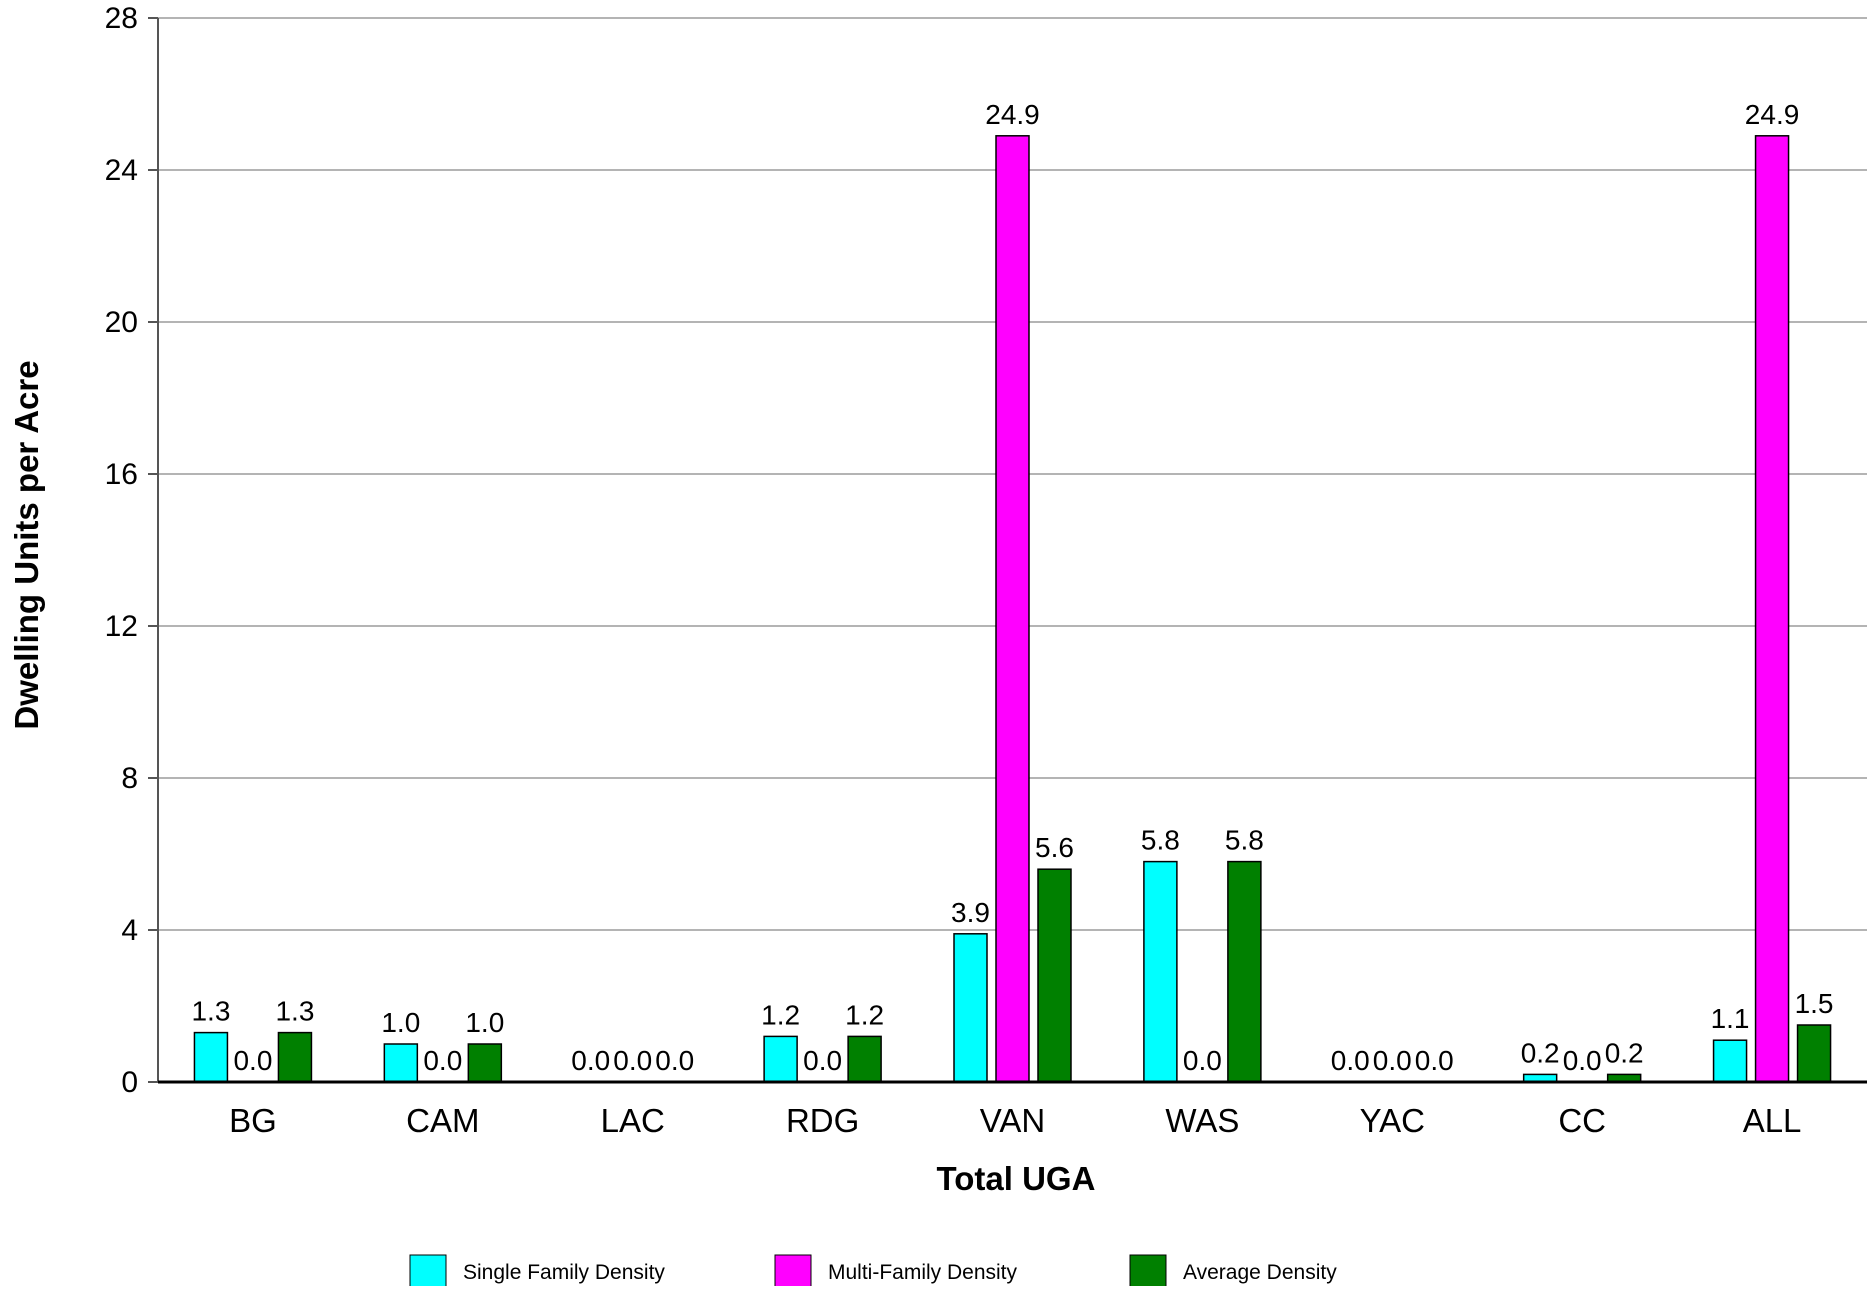 The width and height of the screenshot is (1867, 1291). I want to click on x-tick-label: CAM, so click(442, 1120).